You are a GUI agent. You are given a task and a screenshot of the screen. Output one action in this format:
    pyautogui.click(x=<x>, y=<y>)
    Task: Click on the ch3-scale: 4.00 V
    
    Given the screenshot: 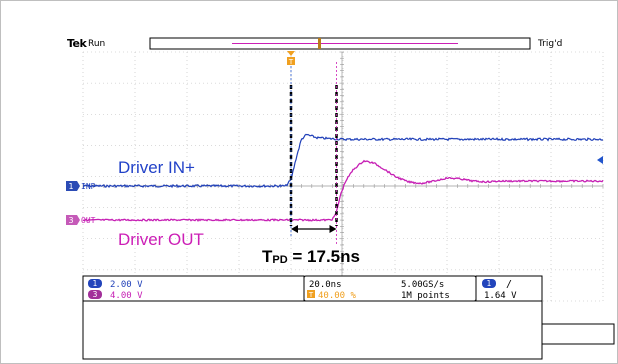 What is the action you would take?
    pyautogui.click(x=126, y=296)
    